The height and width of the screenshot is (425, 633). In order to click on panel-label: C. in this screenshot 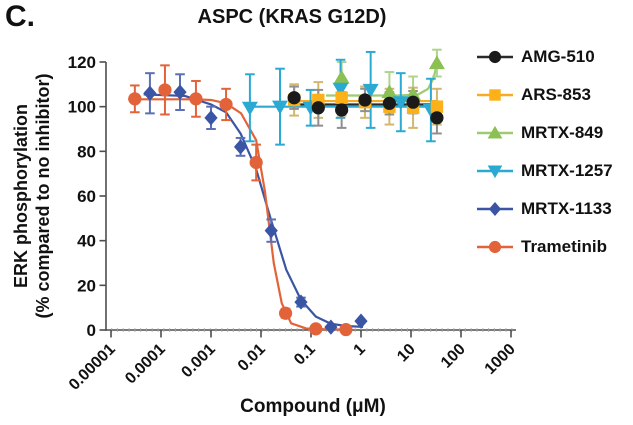, I will do `click(20, 16)`.